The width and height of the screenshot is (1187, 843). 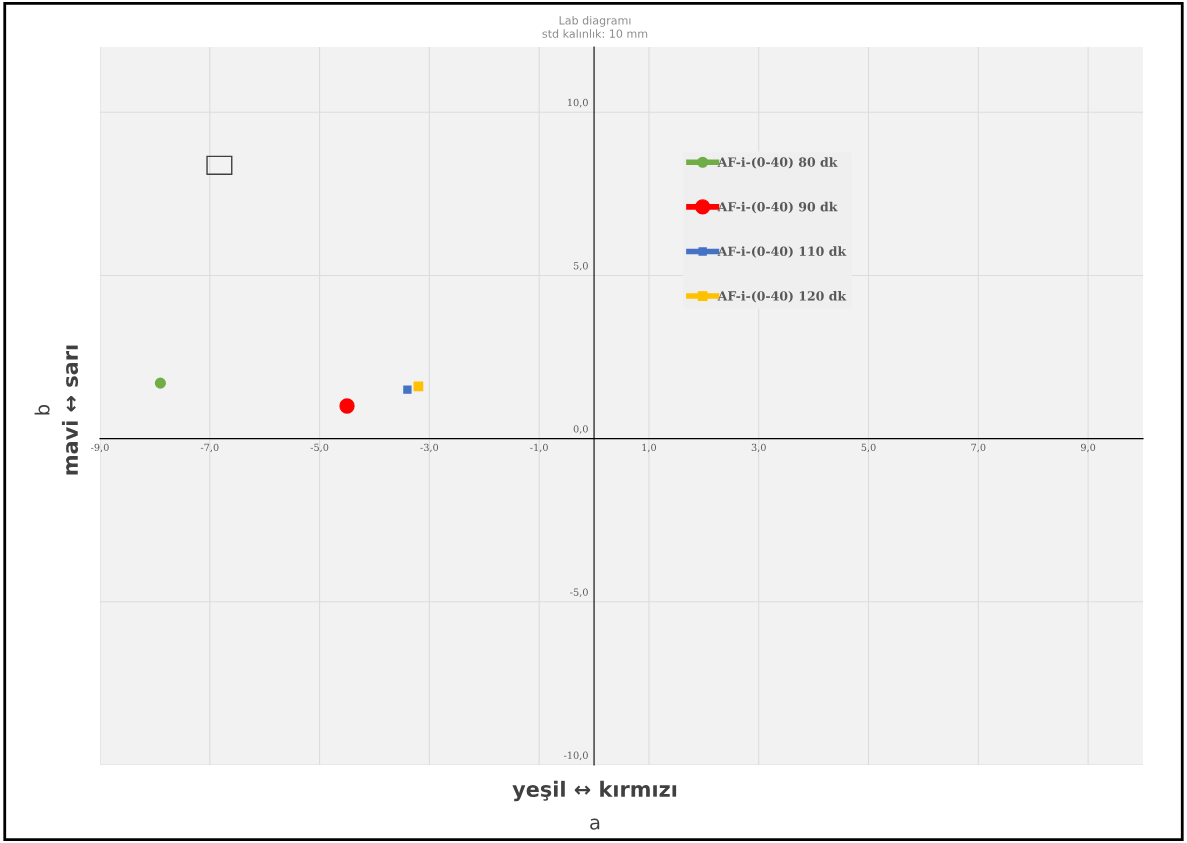 What do you see at coordinates (595, 26) in the screenshot?
I see `chart-title: Lab diagramı std kalınlık: 10 mm` at bounding box center [595, 26].